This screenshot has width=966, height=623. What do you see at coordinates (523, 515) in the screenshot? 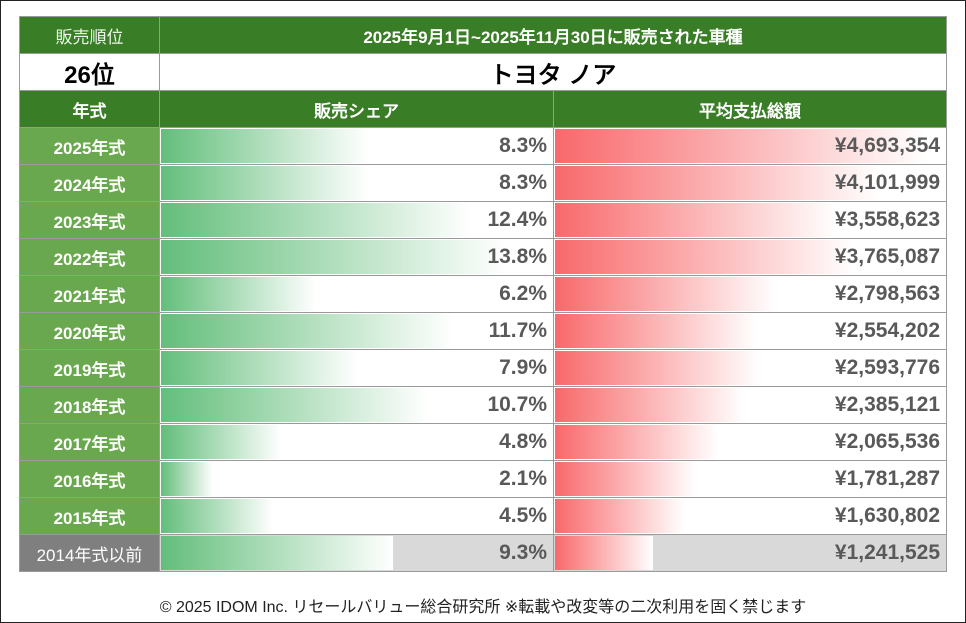
I see `share-value-label: 4.5%` at bounding box center [523, 515].